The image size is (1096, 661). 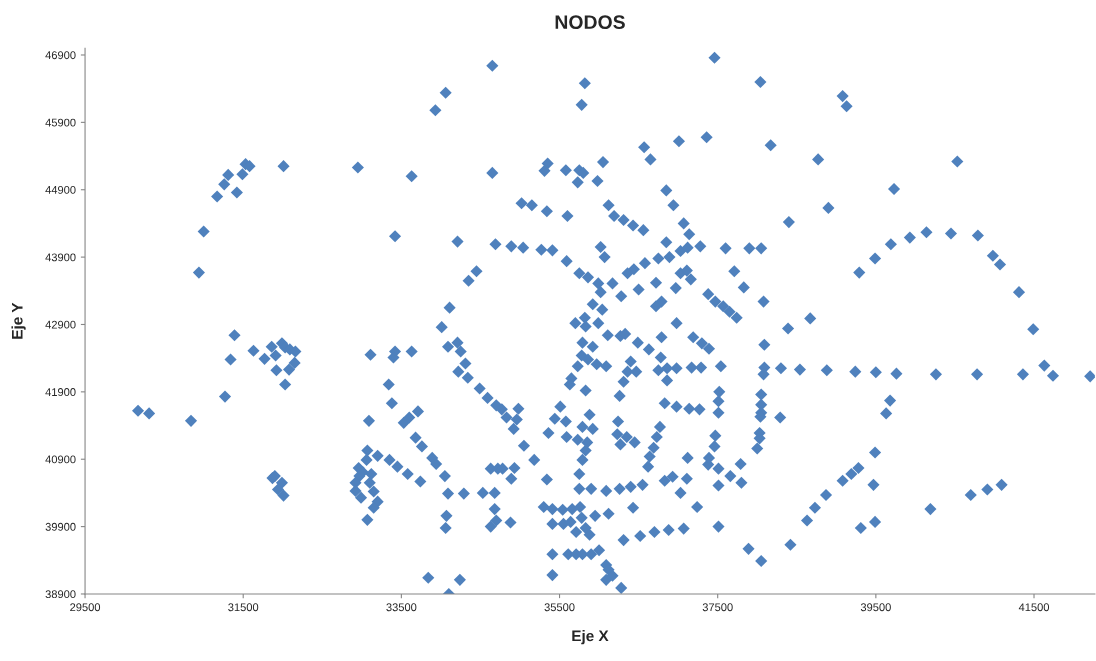 What do you see at coordinates (60, 122) in the screenshot?
I see `y-tick-label: 45900` at bounding box center [60, 122].